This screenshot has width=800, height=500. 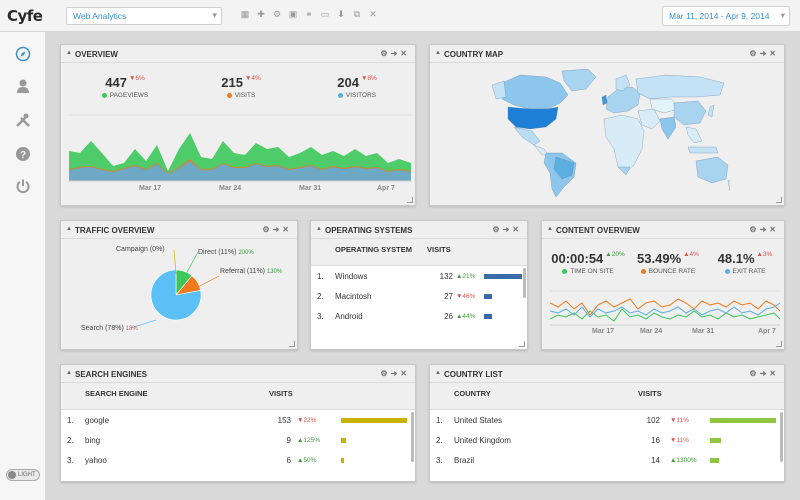 What do you see at coordinates (535, 92) in the screenshot?
I see `map-canada` at bounding box center [535, 92].